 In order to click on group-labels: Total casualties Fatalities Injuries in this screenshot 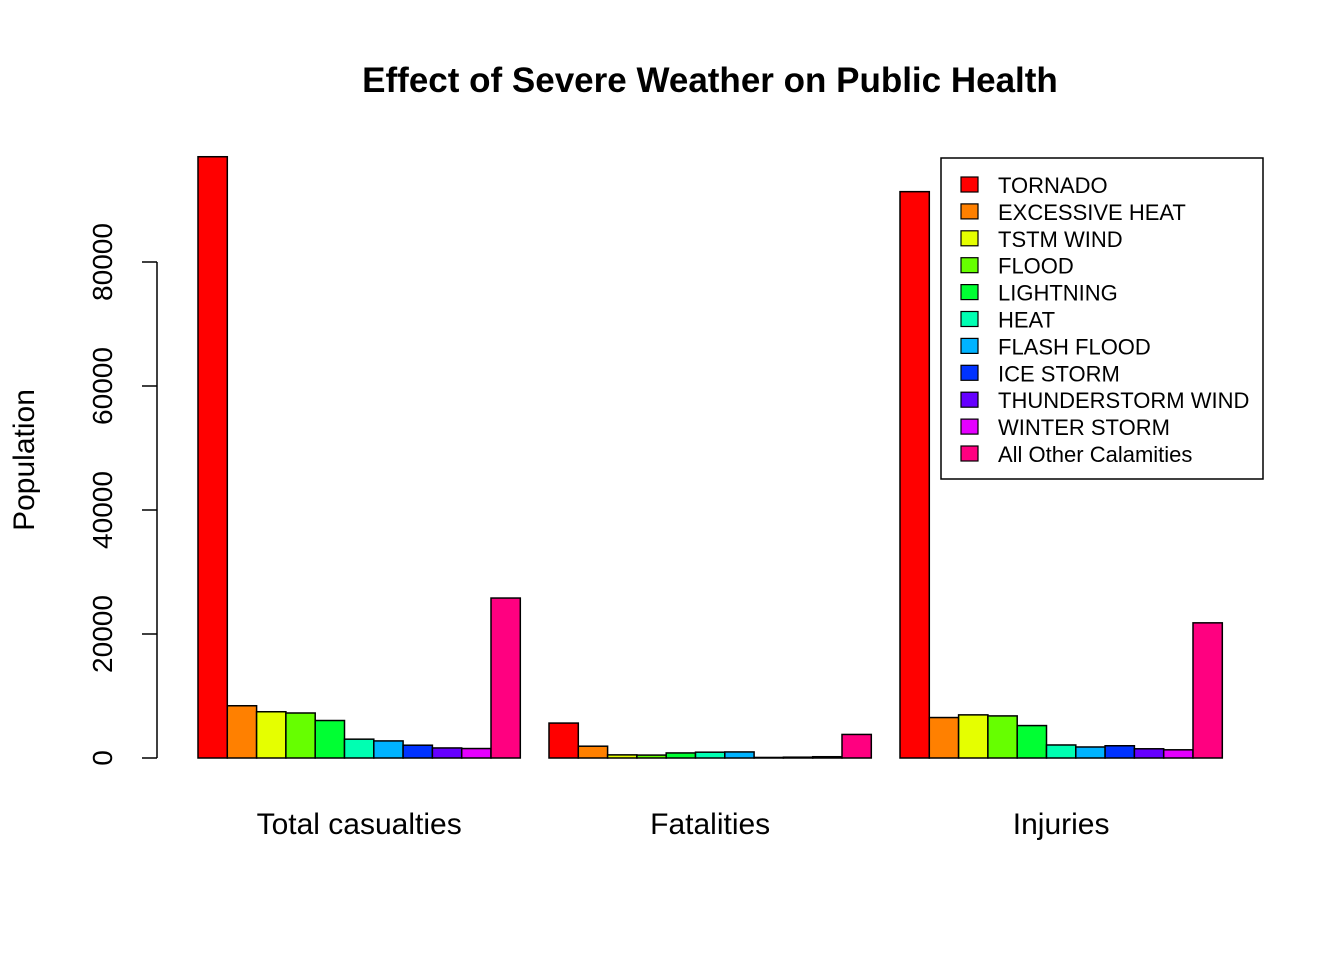, I will do `click(683, 824)`.